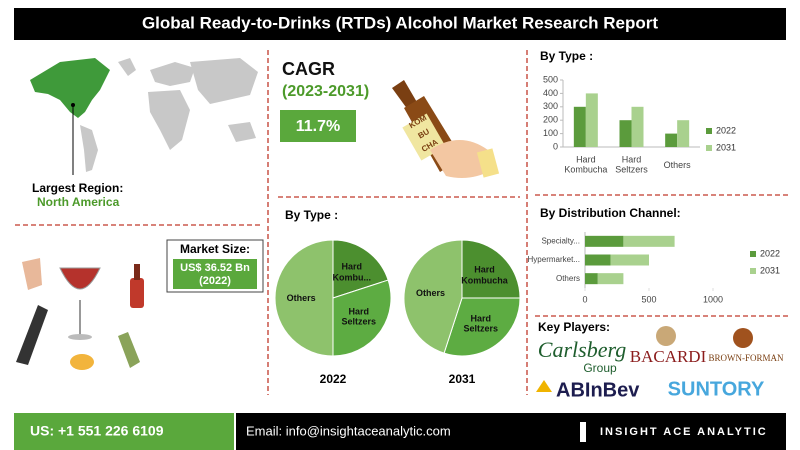  I want to click on pie-section-title: By Type :, so click(311, 215).